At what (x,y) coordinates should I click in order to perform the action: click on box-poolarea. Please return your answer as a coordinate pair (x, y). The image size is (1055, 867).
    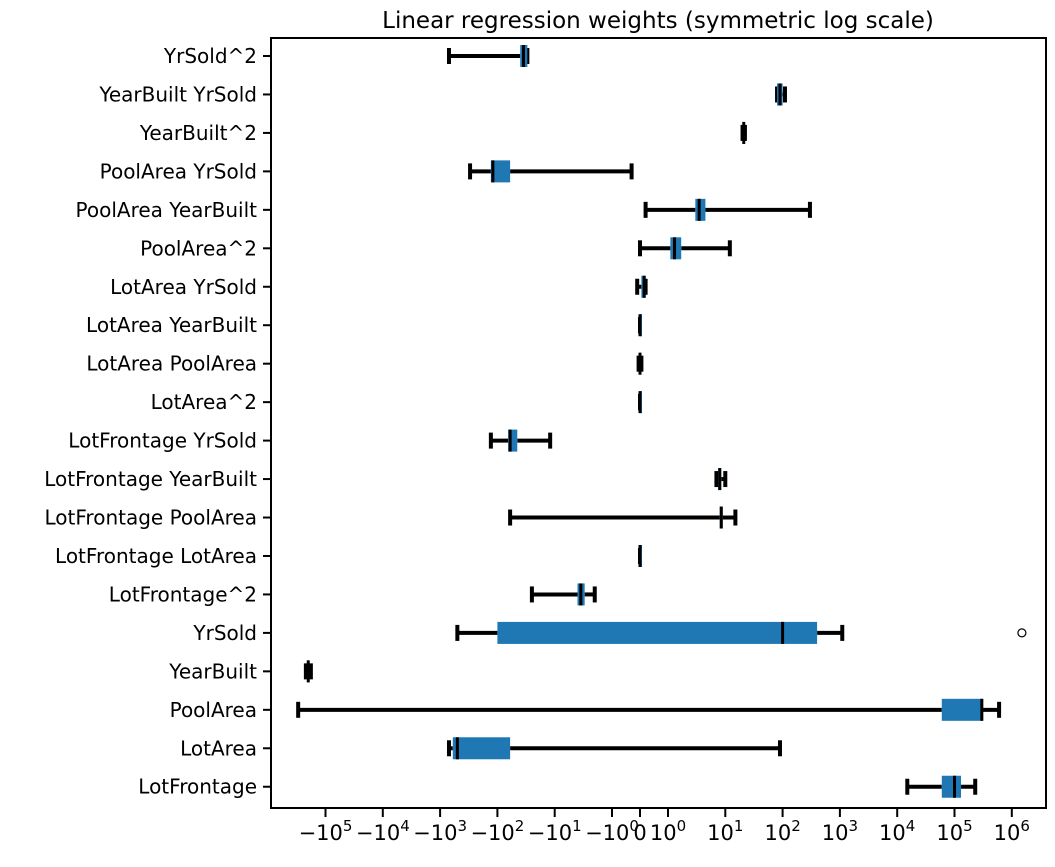
    Looking at the image, I should click on (649, 709).